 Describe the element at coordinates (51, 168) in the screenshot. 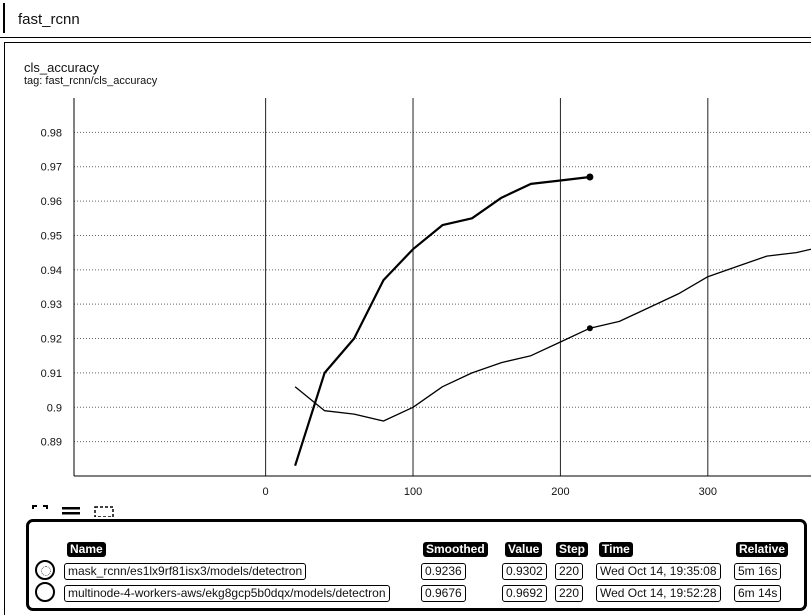

I see `y-tick-label: 0.97` at that location.